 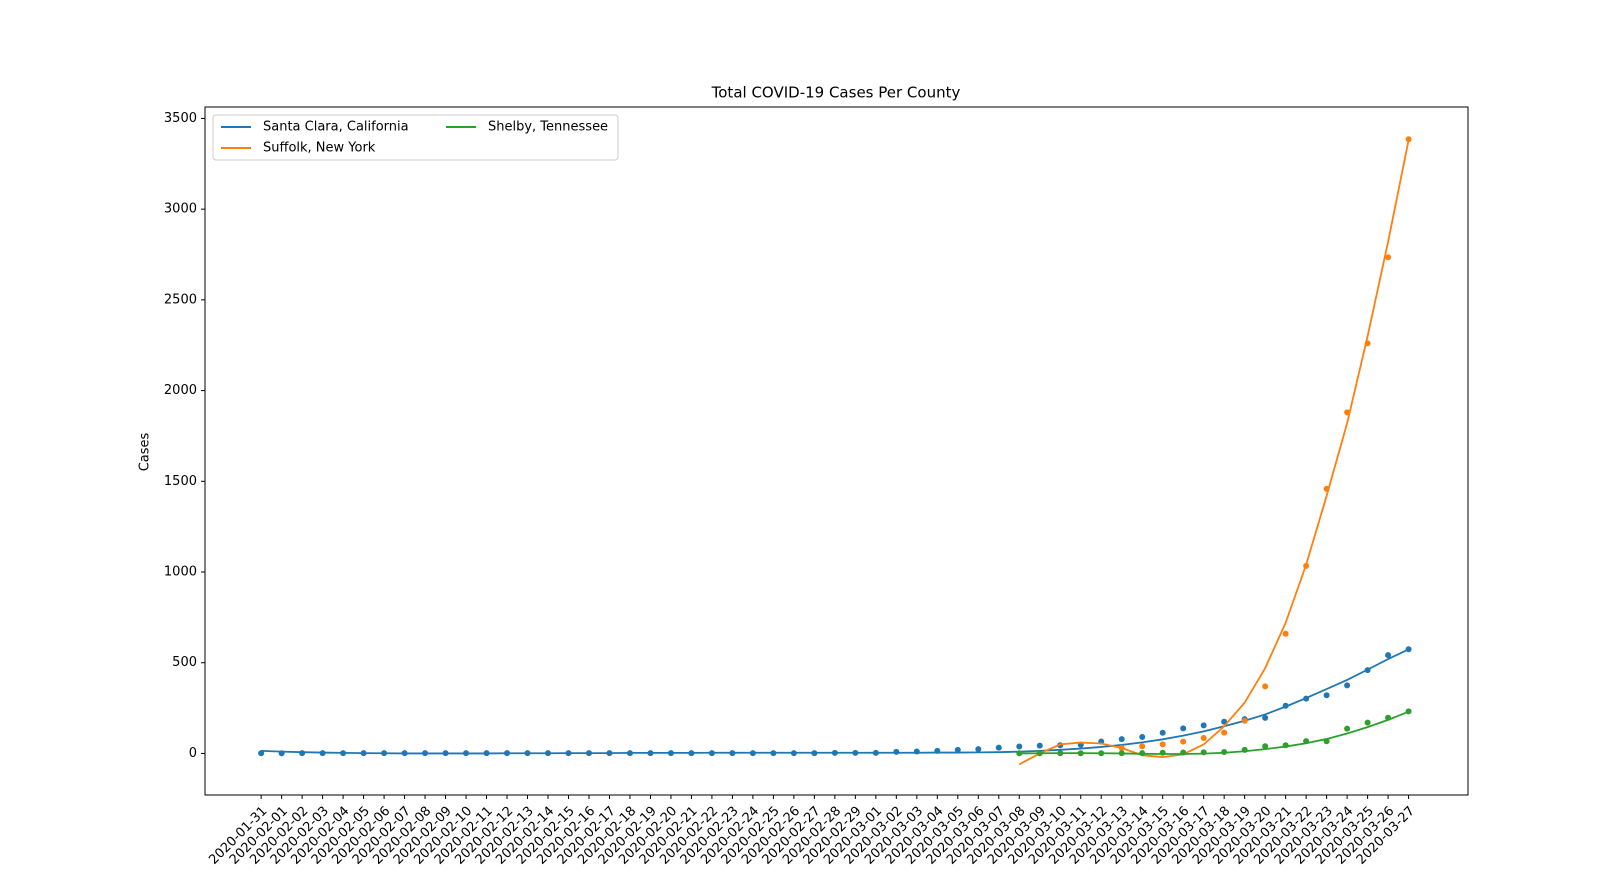 What do you see at coordinates (548, 127) in the screenshot?
I see `legend-label: Shelby, Tennessee` at bounding box center [548, 127].